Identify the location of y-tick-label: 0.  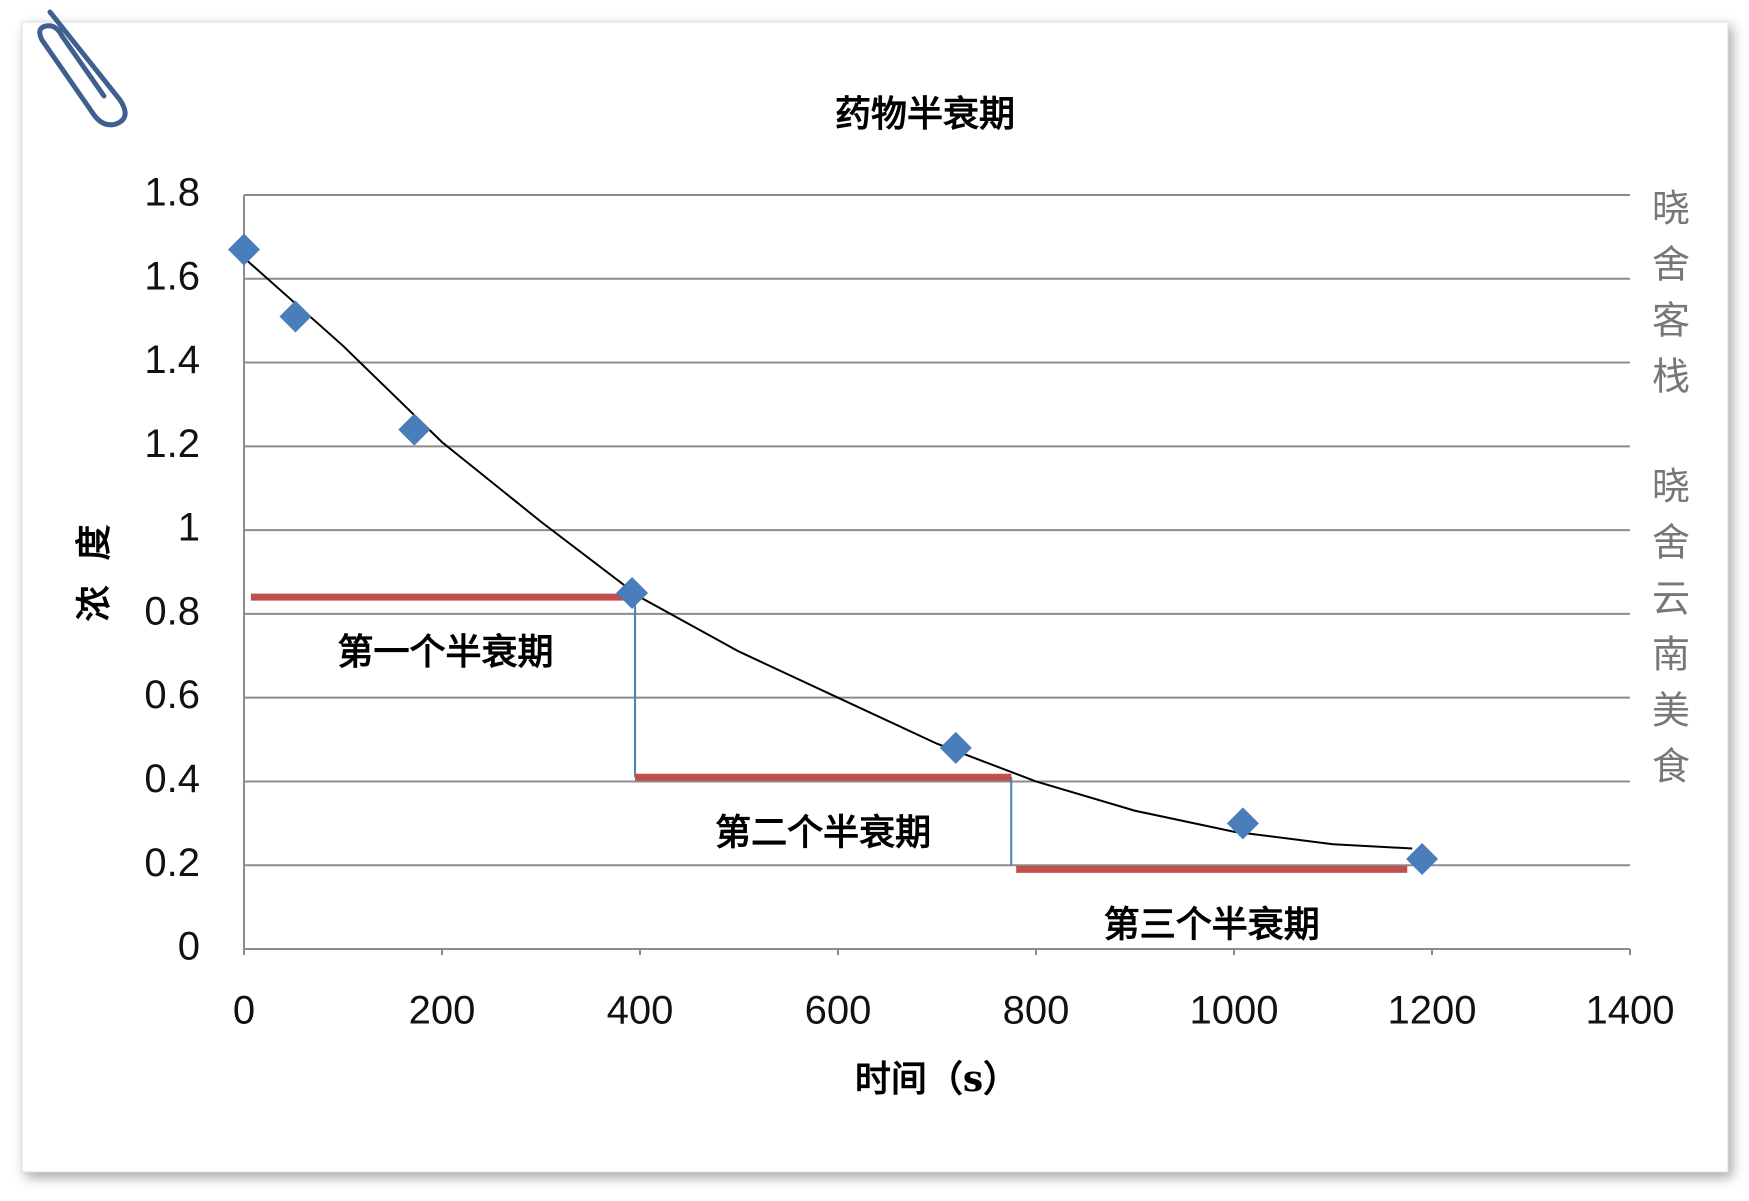
(189, 947).